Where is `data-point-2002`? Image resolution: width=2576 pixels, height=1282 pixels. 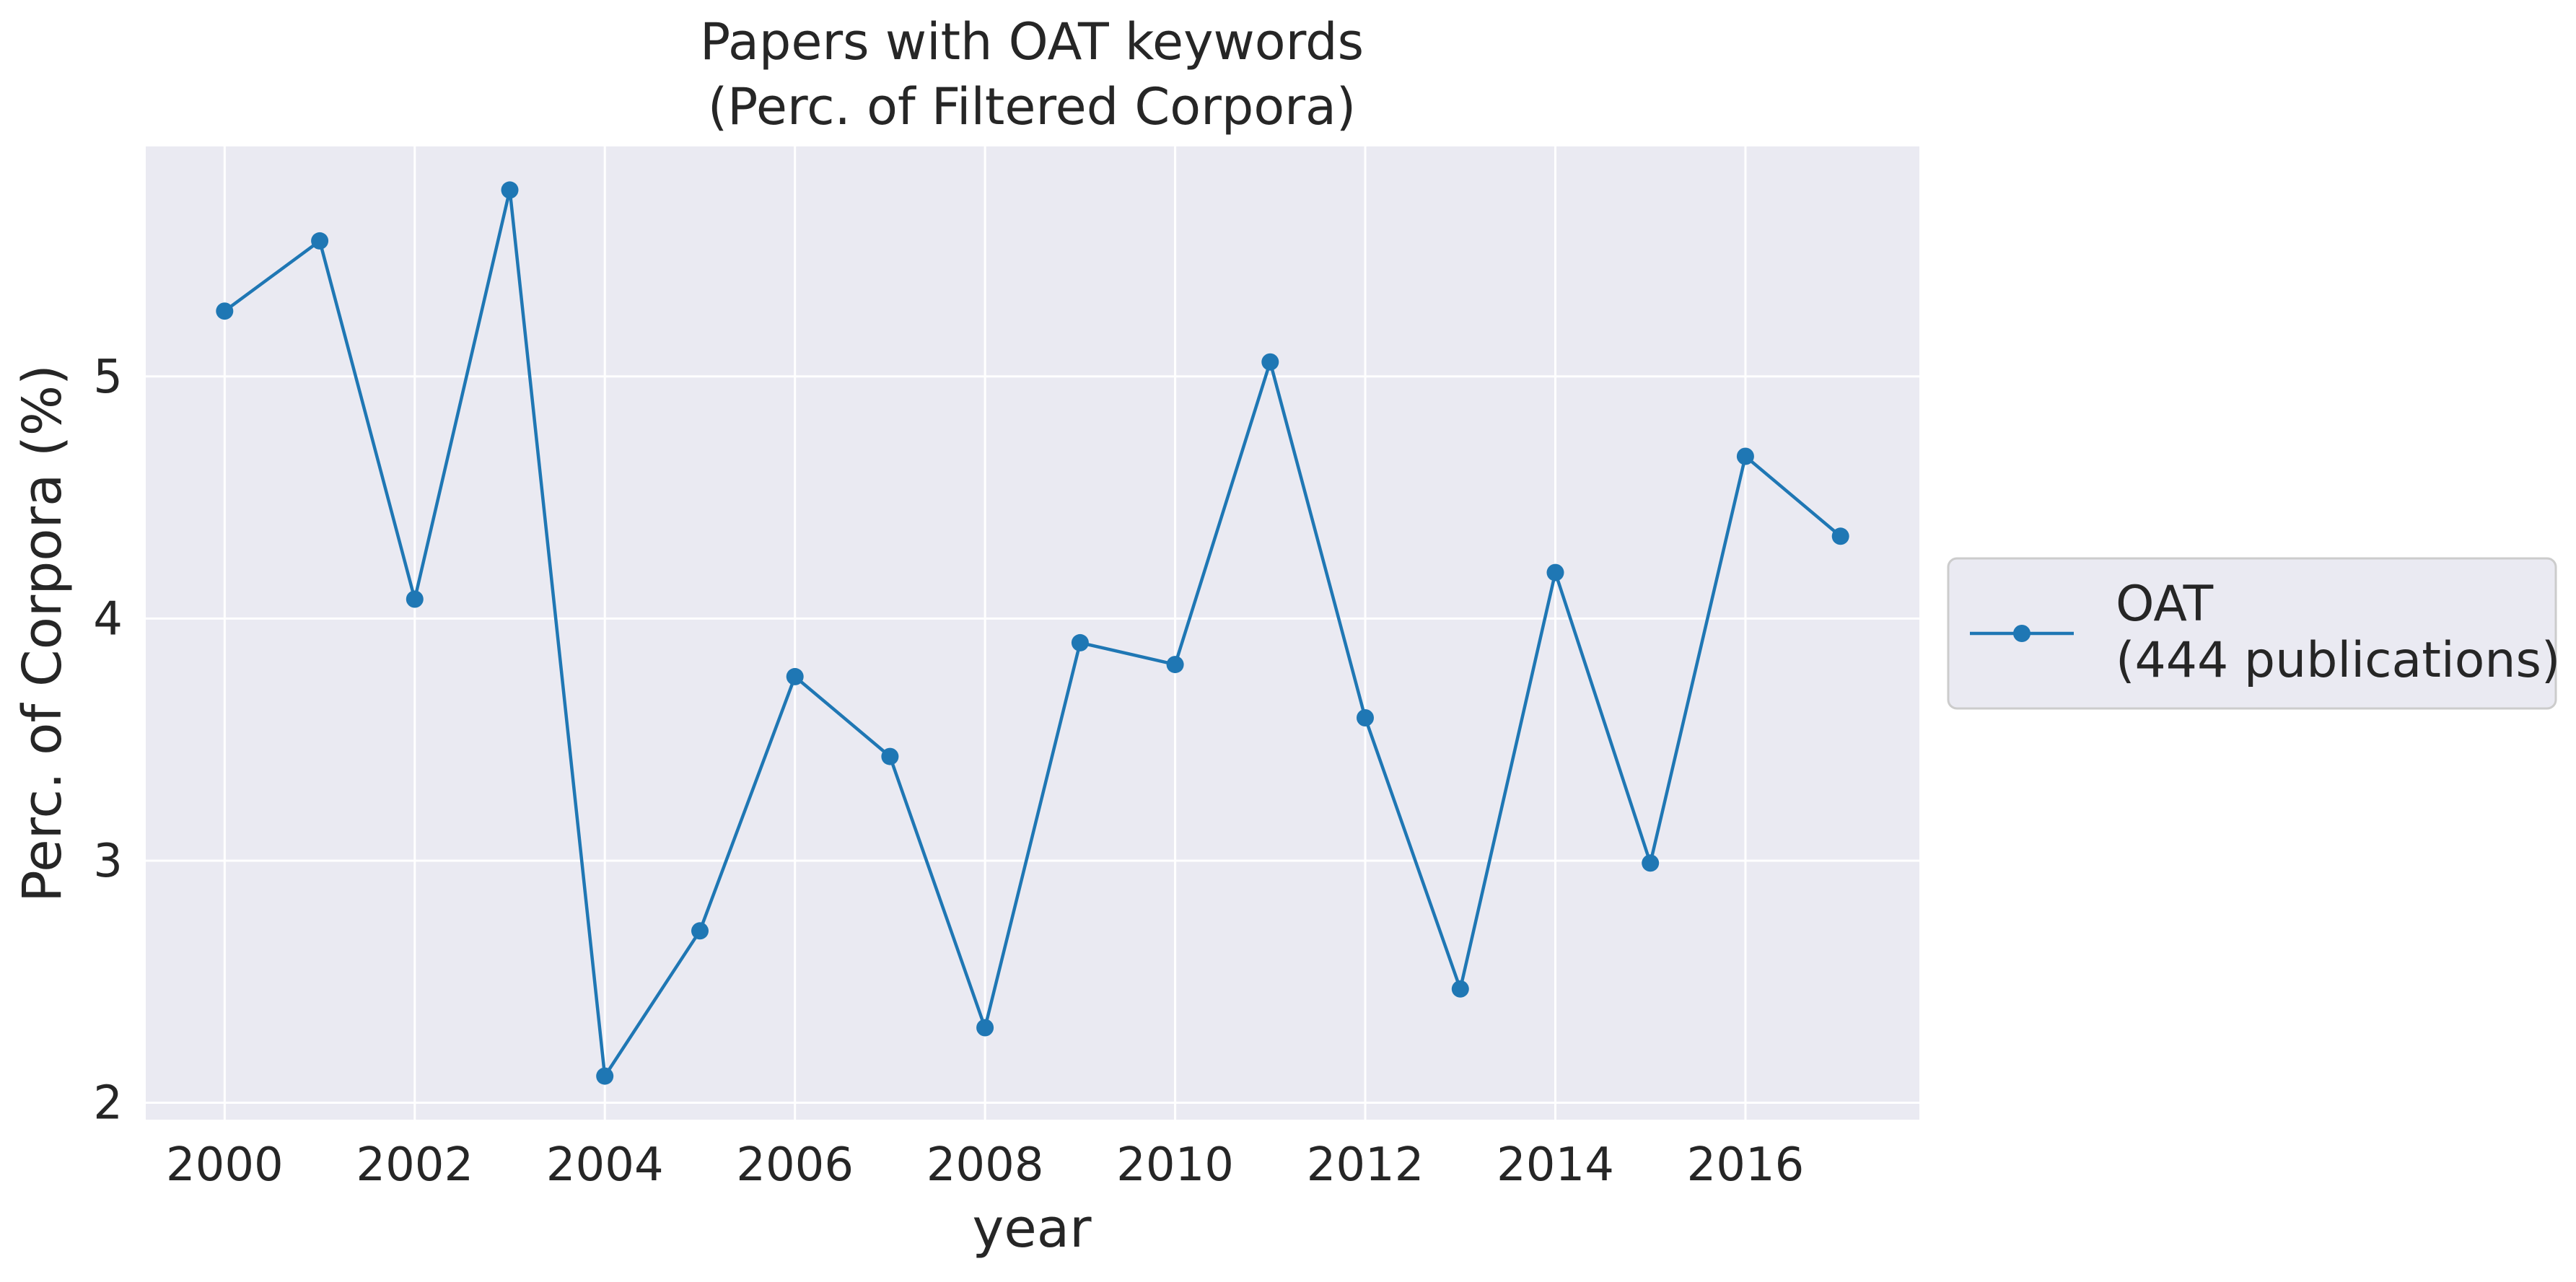
data-point-2002 is located at coordinates (415, 599).